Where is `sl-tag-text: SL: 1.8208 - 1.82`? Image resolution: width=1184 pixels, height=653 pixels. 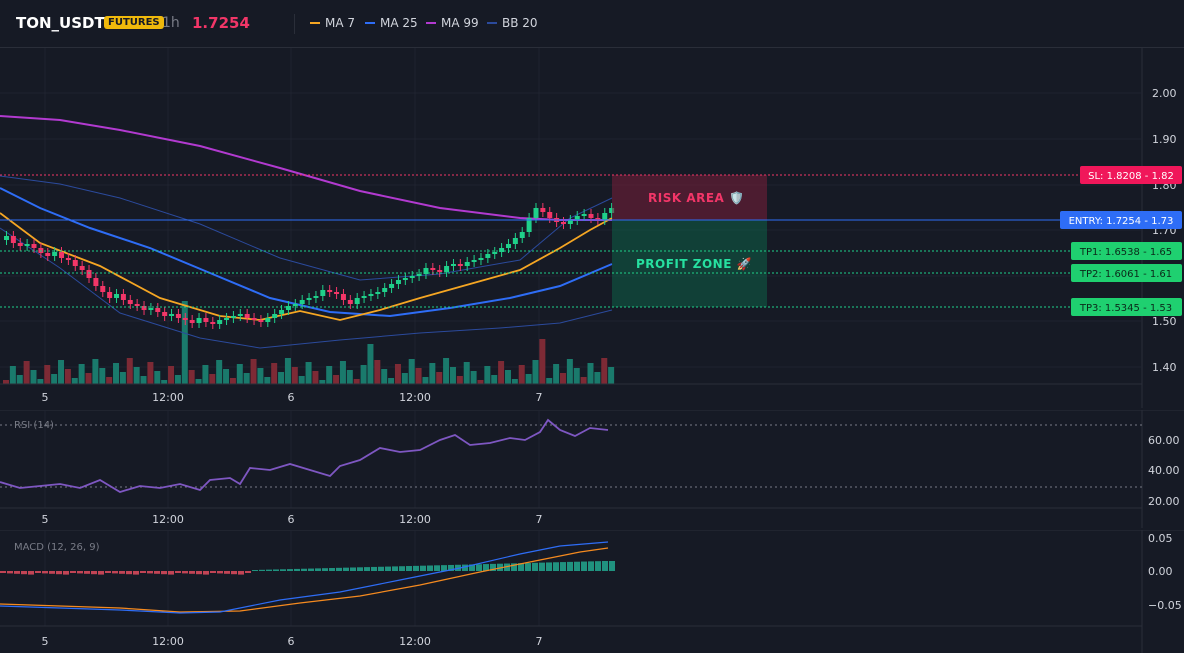
sl-tag-text: SL: 1.8208 - 1.82 is located at coordinates (1131, 176).